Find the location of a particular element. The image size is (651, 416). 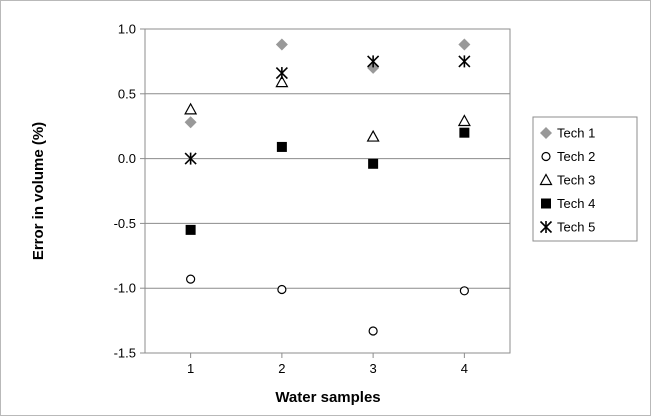

x-axis-title: Water samples is located at coordinates (327, 397).